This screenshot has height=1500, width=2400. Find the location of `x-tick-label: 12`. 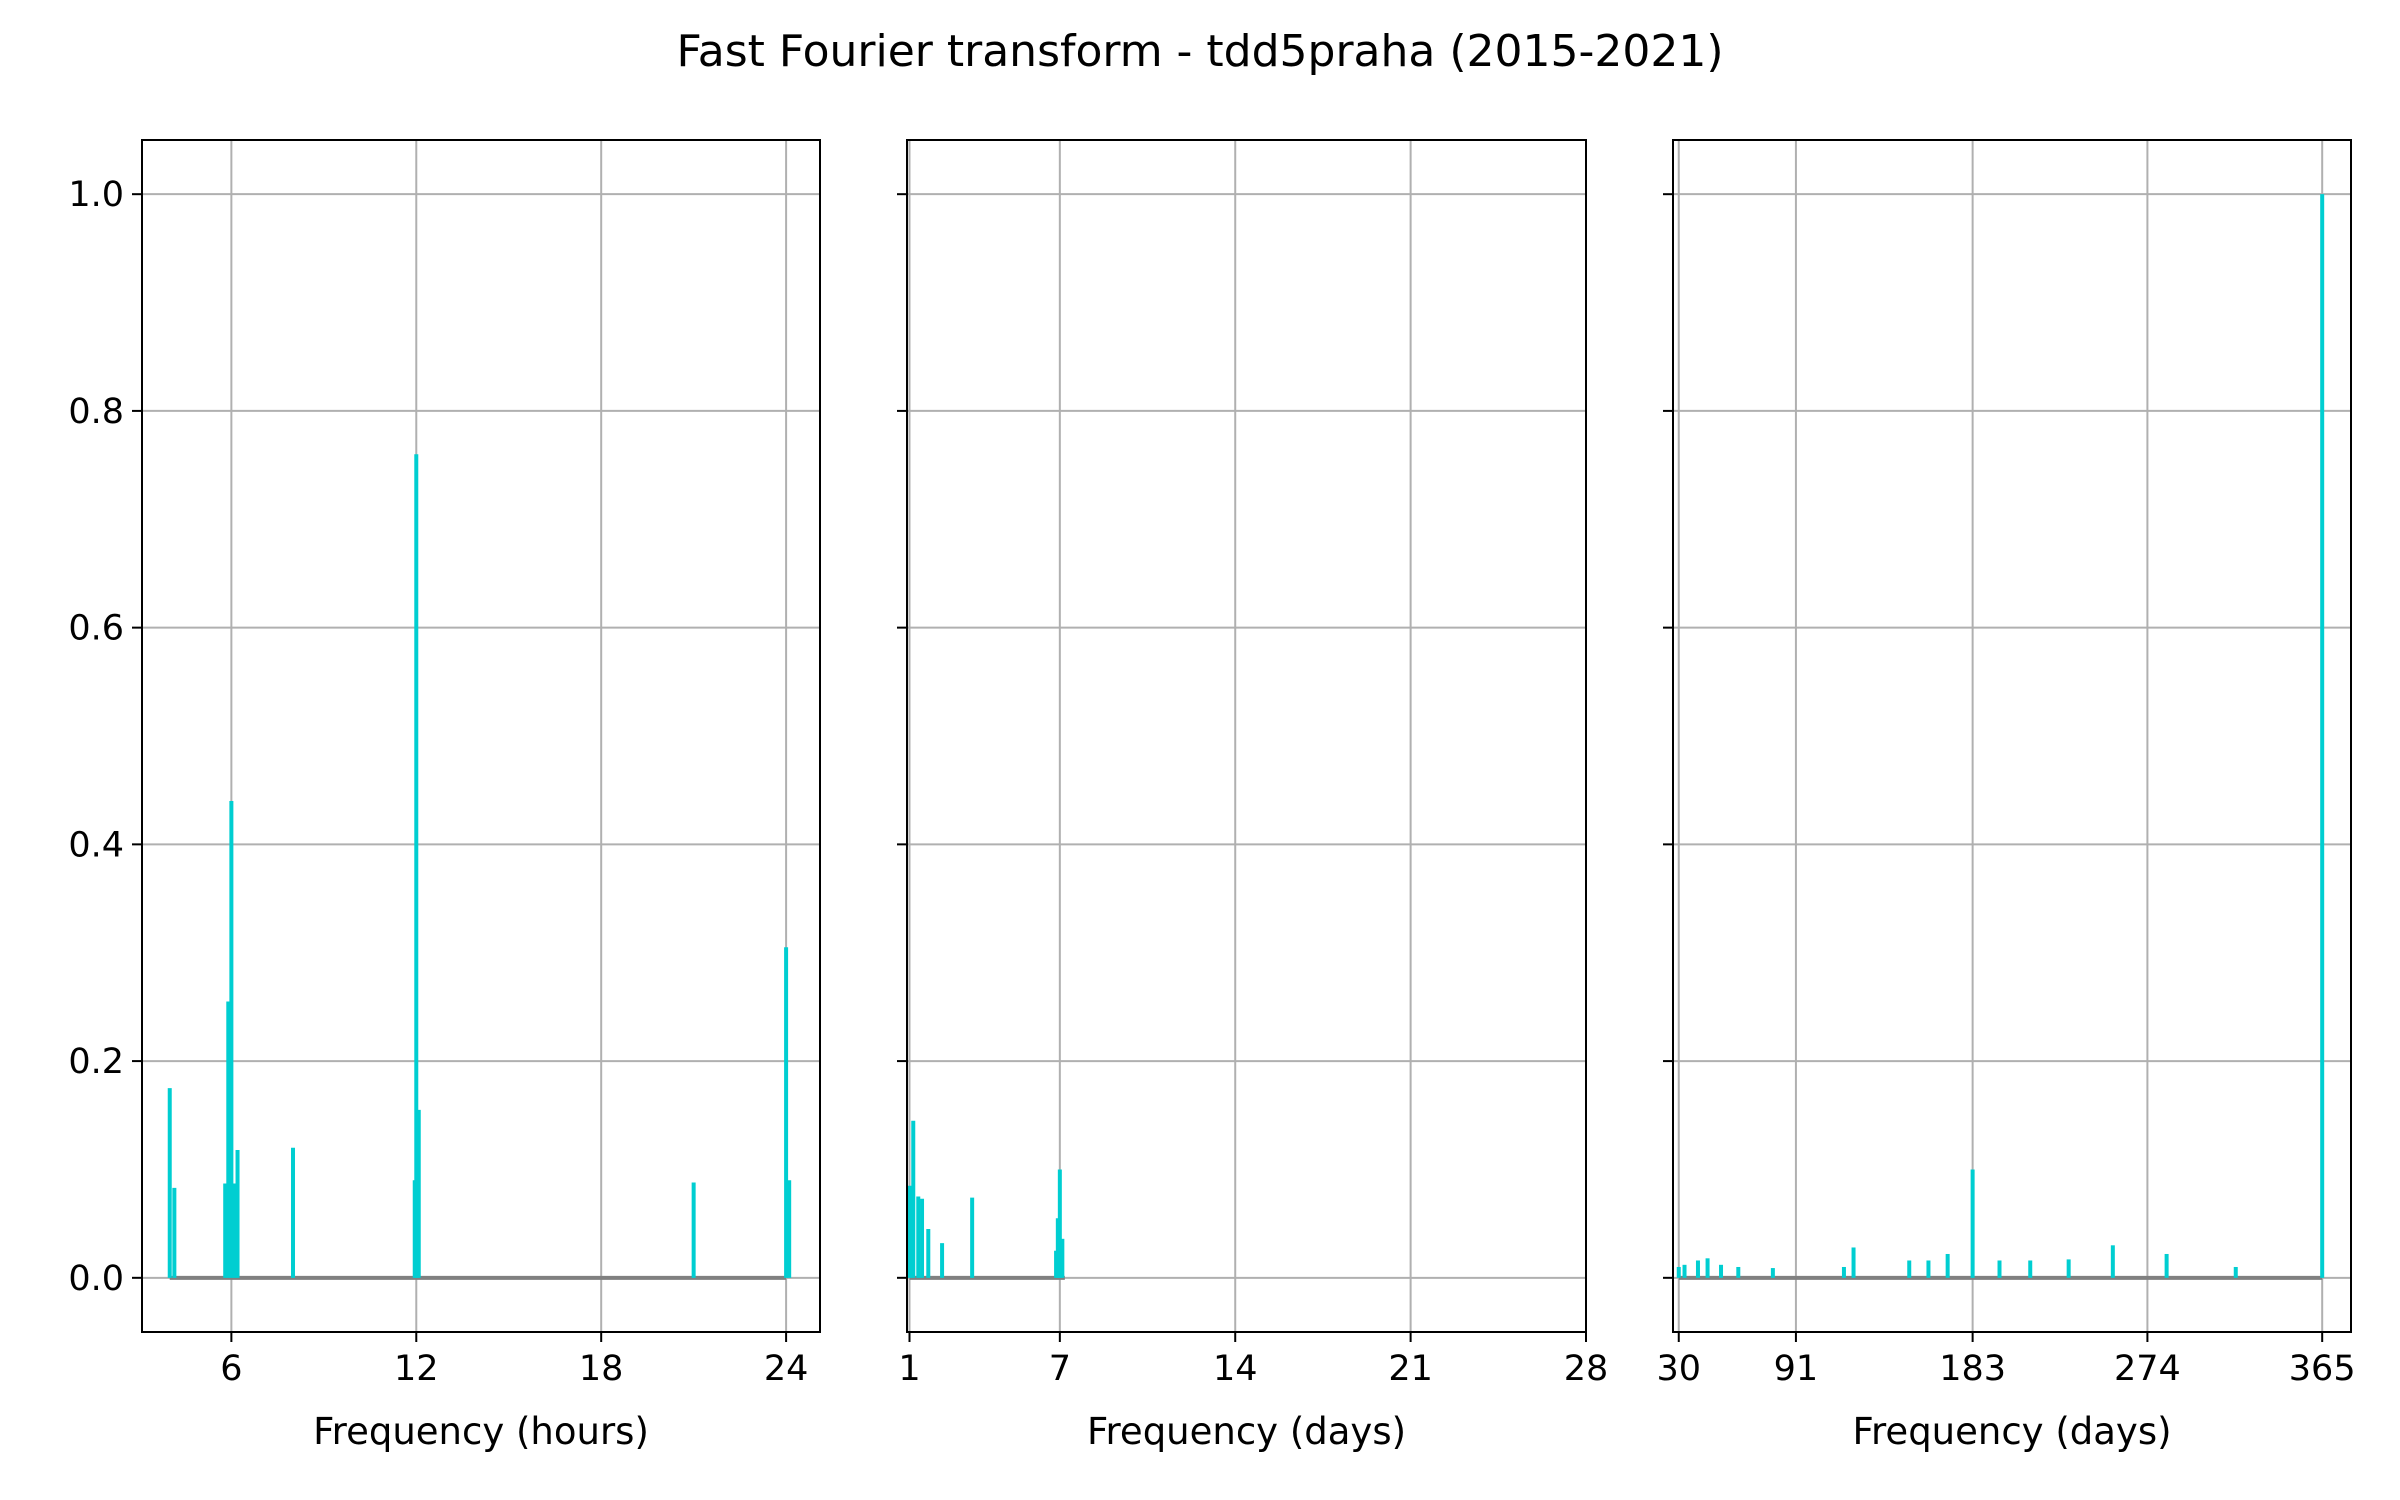

x-tick-label: 12 is located at coordinates (416, 1369).